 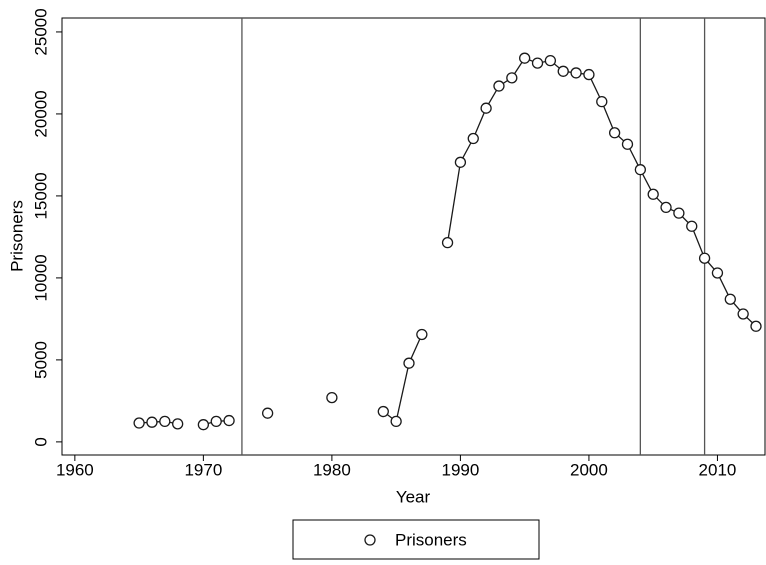 I want to click on y-tick-label: 5000, so click(x=40, y=360).